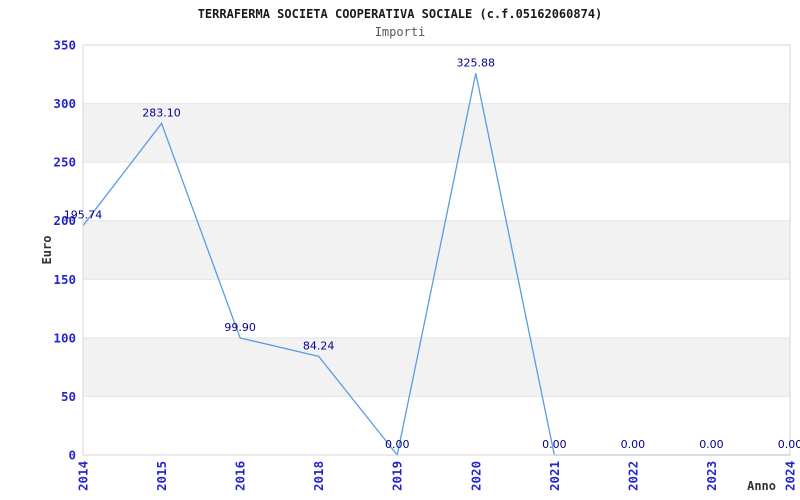  Describe the element at coordinates (240, 476) in the screenshot. I see `x-tick-label: 2016` at that location.